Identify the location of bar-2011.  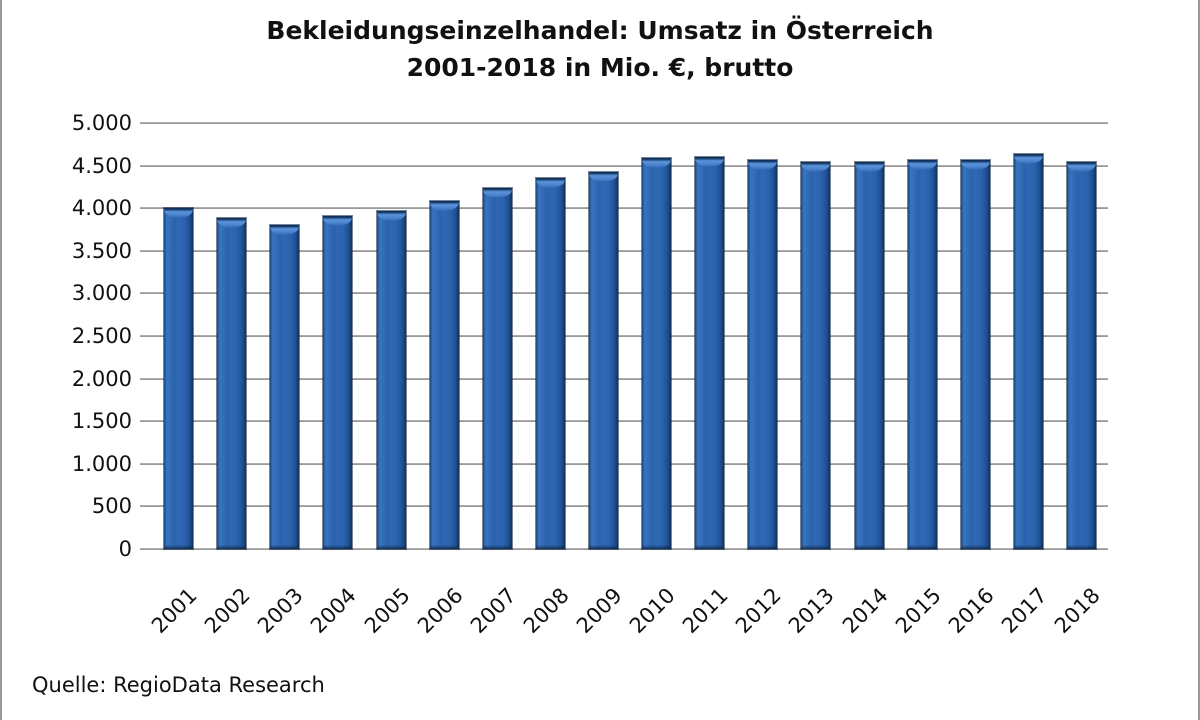
(710, 353).